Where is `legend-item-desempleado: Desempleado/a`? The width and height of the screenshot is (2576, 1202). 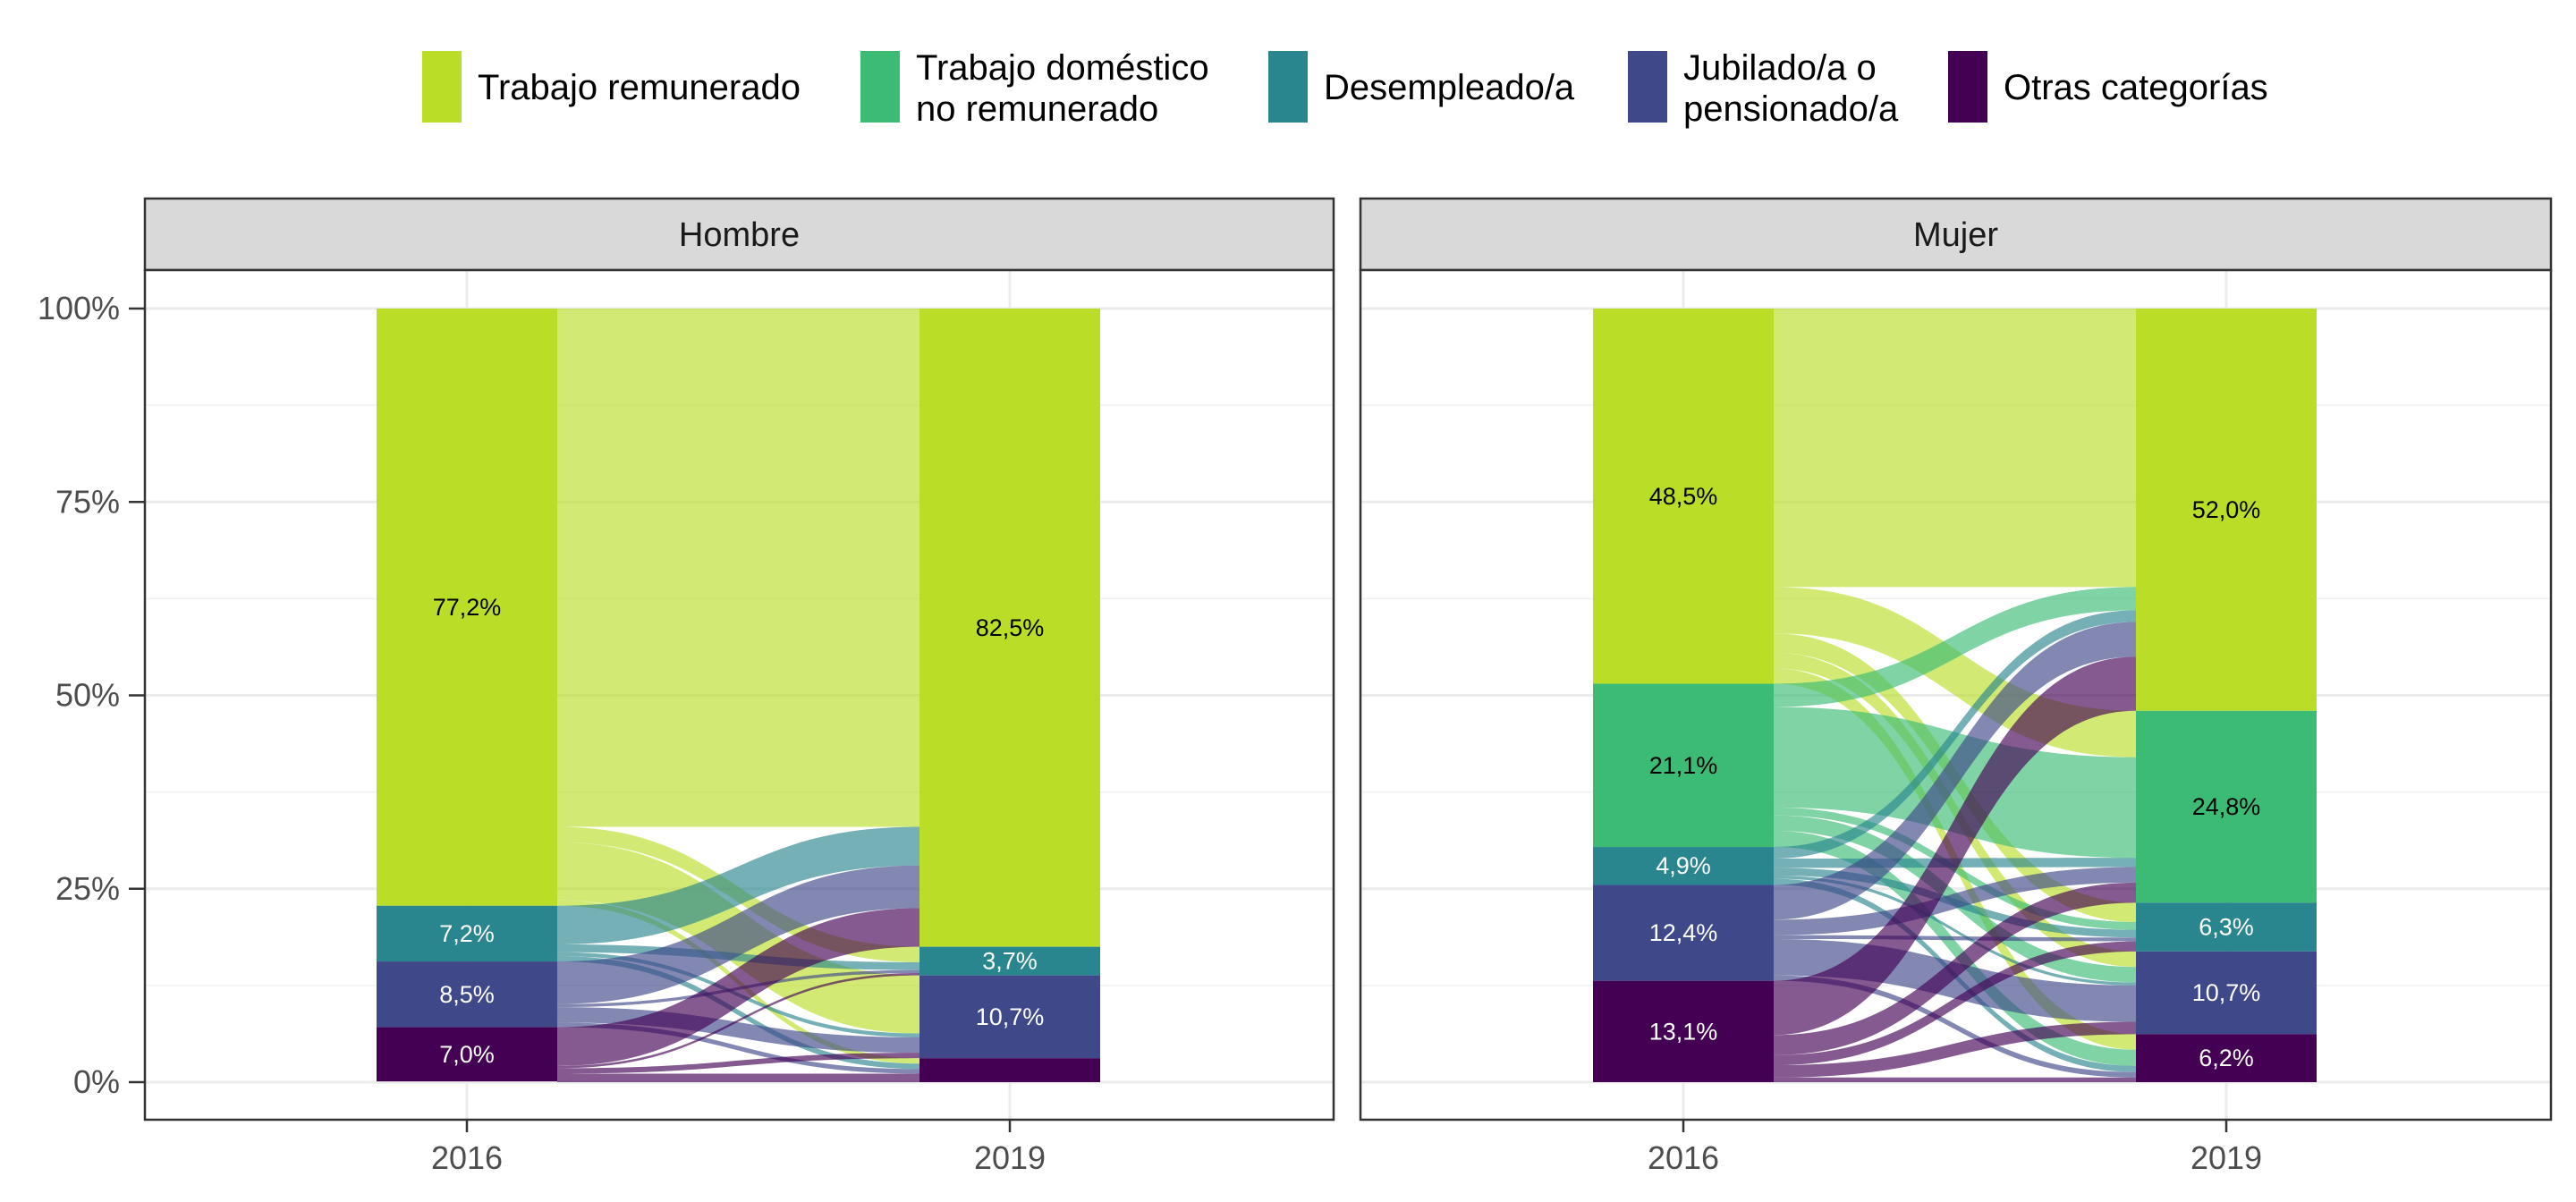 legend-item-desempleado: Desempleado/a is located at coordinates (1421, 87).